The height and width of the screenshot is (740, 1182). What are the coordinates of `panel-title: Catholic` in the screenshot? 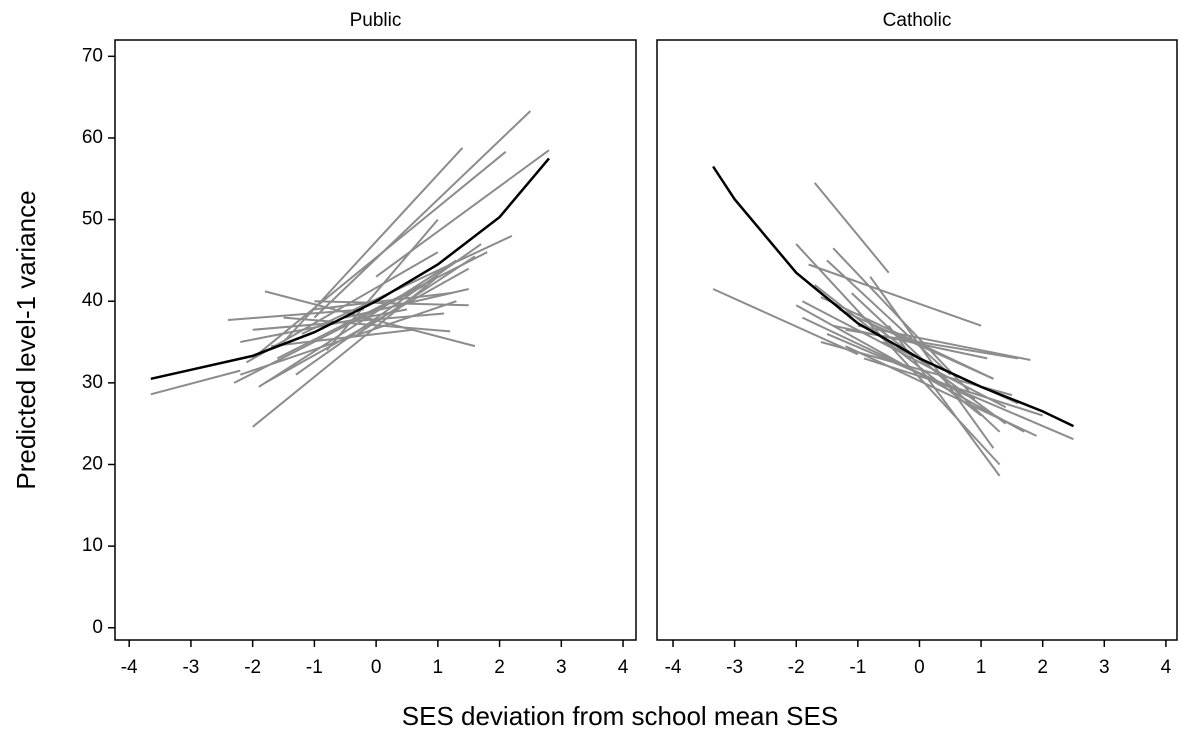 It's located at (917, 20).